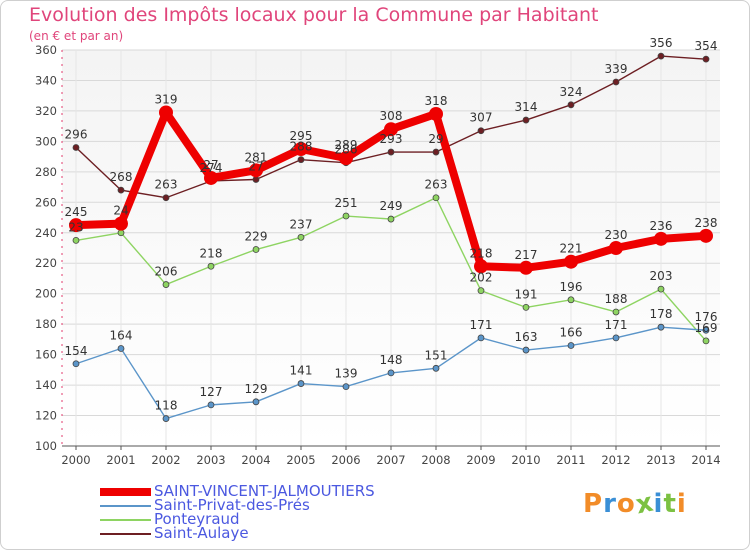  I want to click on y-tick-label: 180, so click(46, 324).